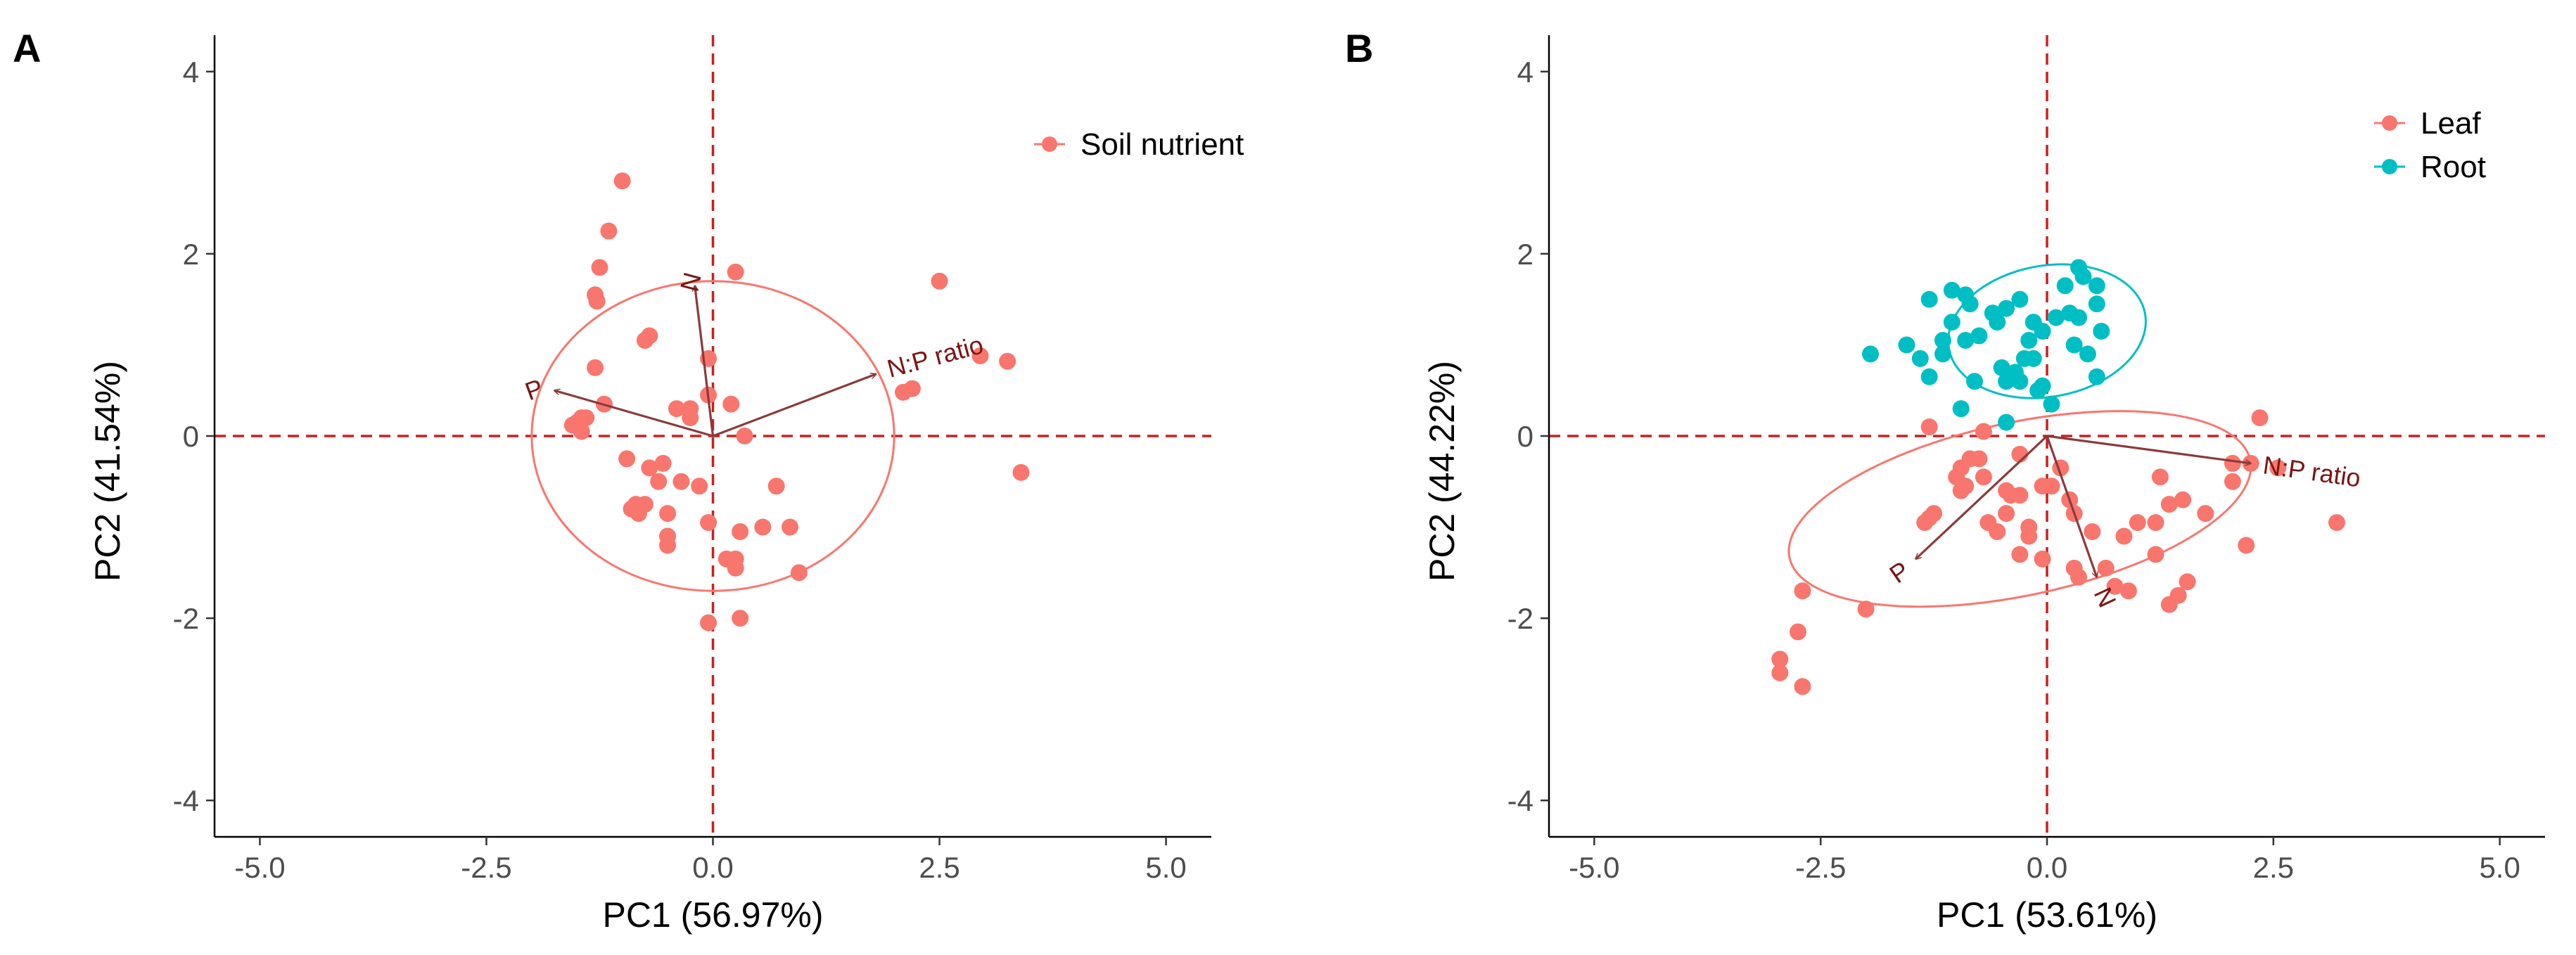 This screenshot has width=2576, height=955. What do you see at coordinates (186, 619) in the screenshot?
I see `panel-a-y-tick-label: -2` at bounding box center [186, 619].